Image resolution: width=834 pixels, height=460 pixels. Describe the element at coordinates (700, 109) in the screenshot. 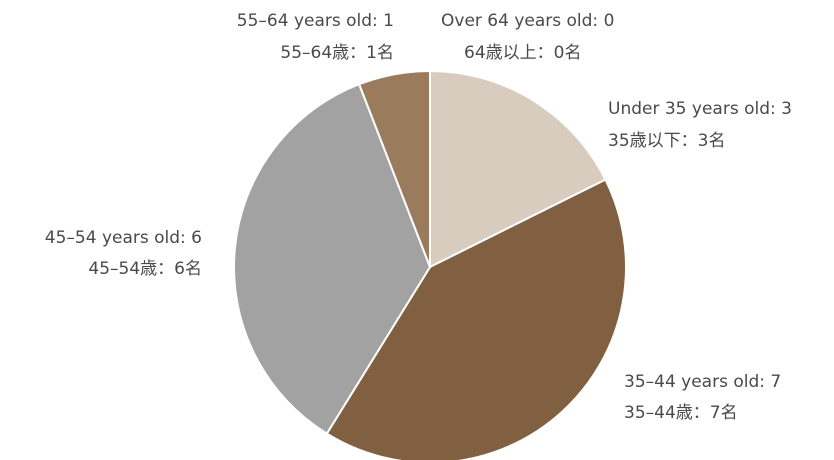

I see `label-under-35-en: Under 35 years old: 3` at that location.